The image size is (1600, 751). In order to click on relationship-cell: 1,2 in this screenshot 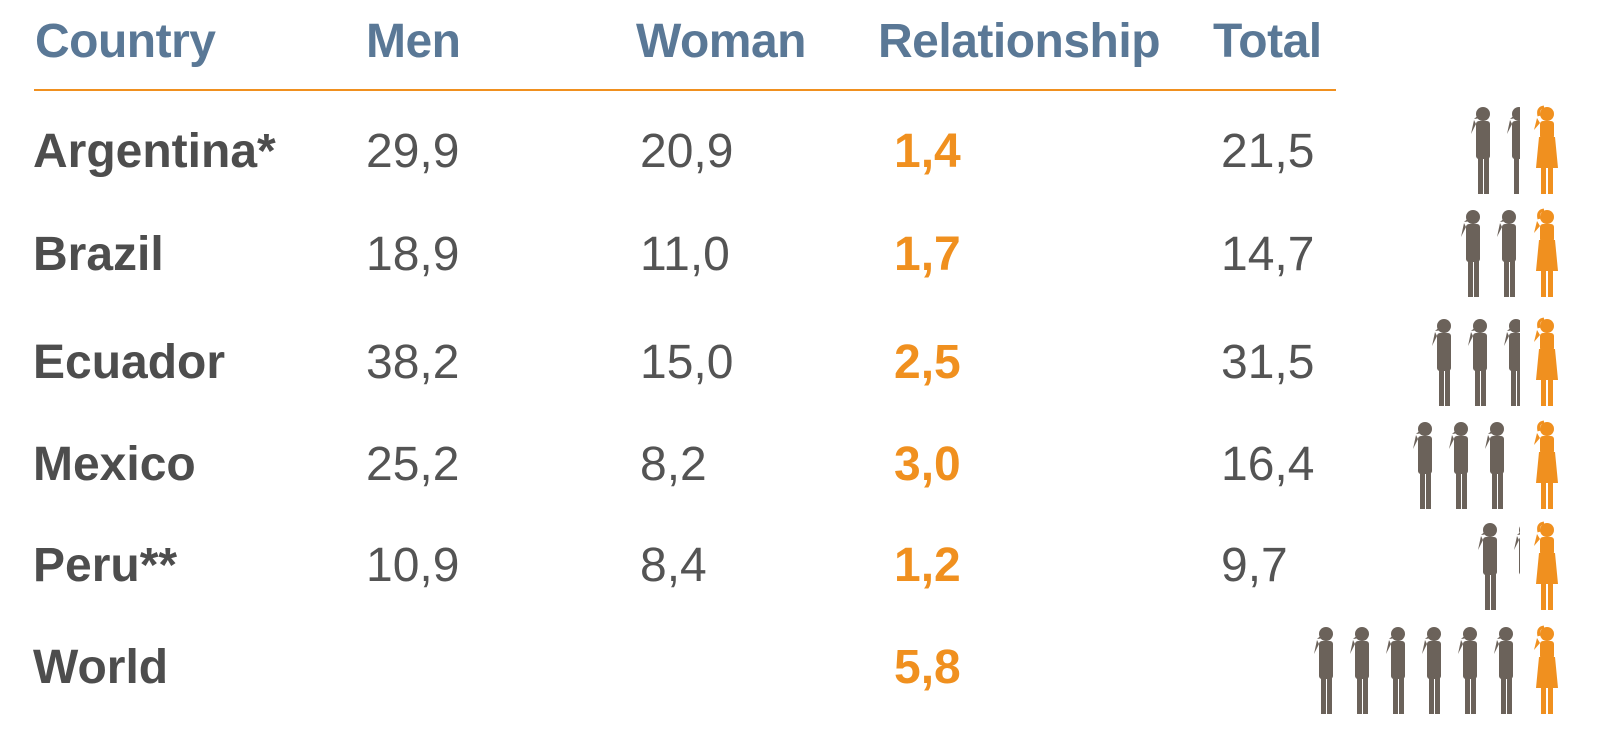, I will do `click(927, 565)`.